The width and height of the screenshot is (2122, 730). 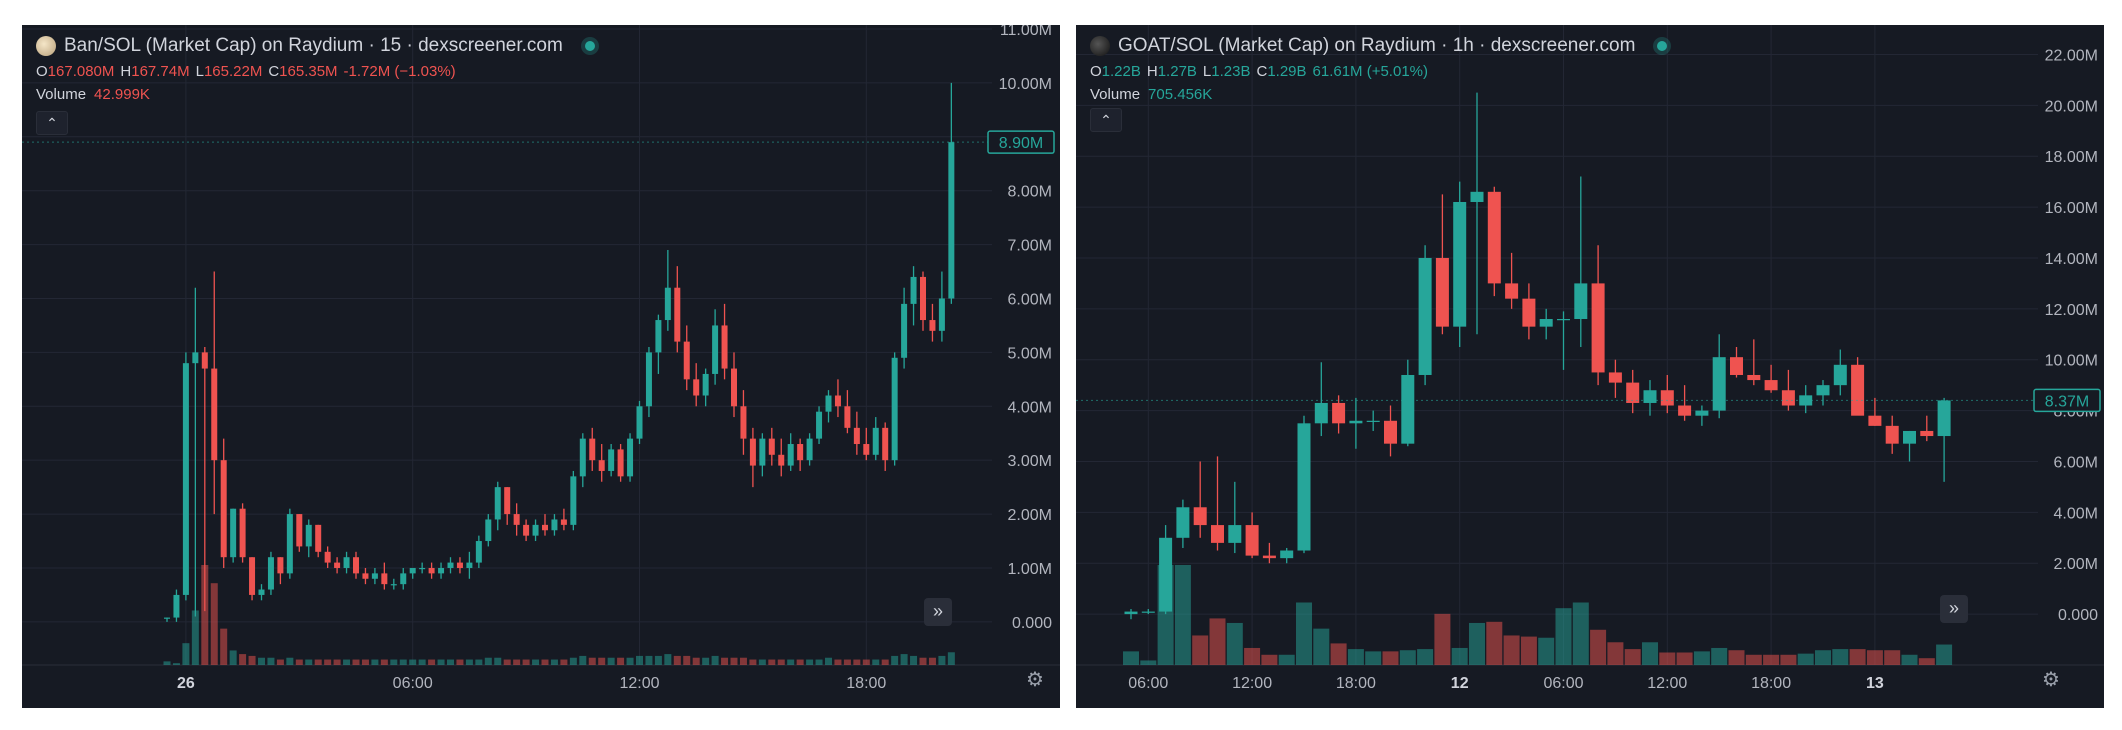 What do you see at coordinates (866, 683) in the screenshot?
I see `x-tick-label: 18:00` at bounding box center [866, 683].